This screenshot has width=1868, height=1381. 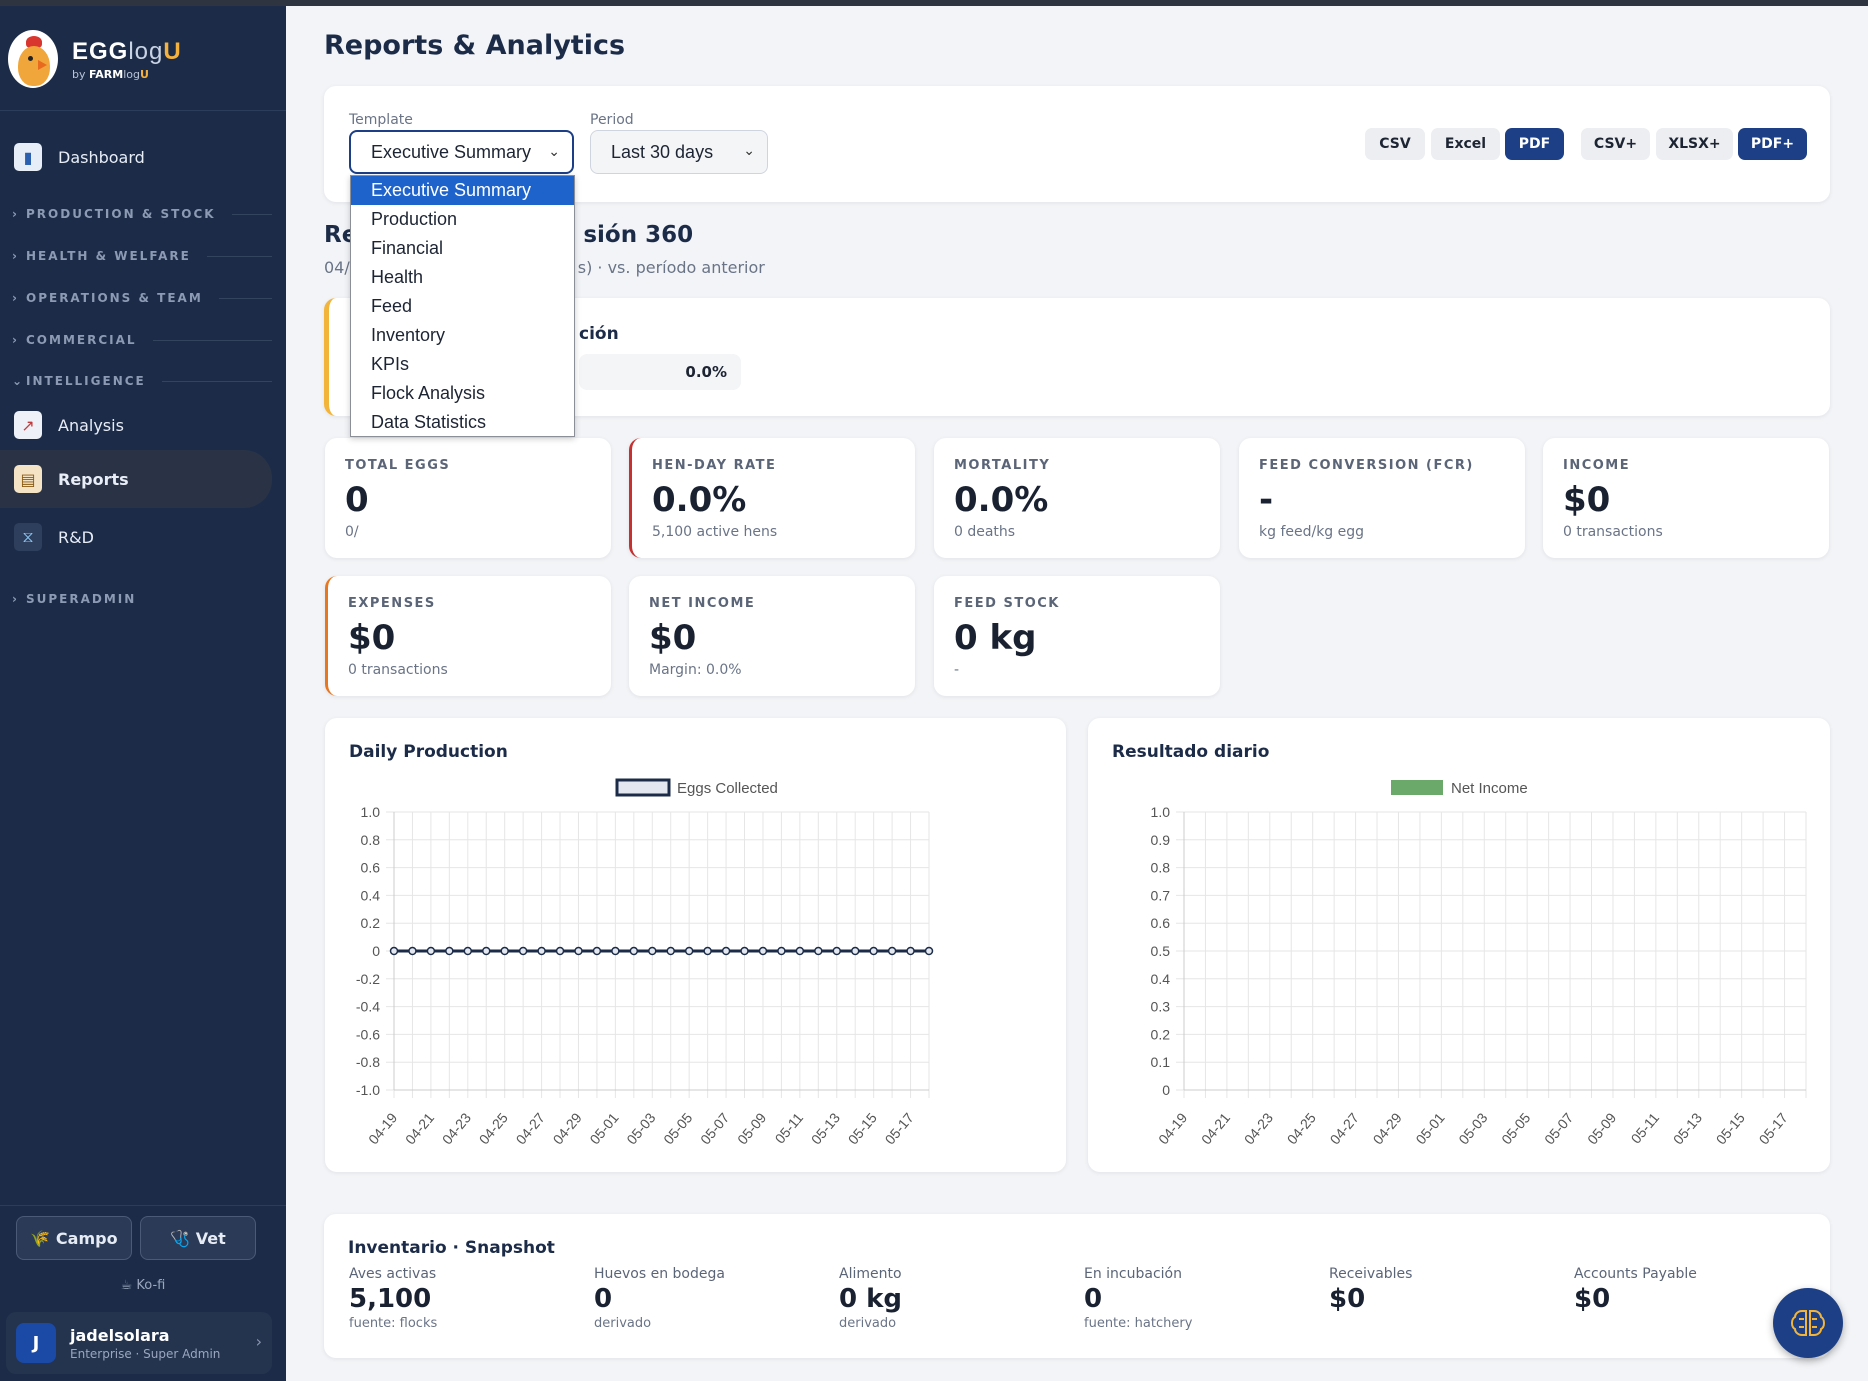 I want to click on kpi-card-total-eggs: TOTAL EGGS 0 0/, so click(x=468, y=498).